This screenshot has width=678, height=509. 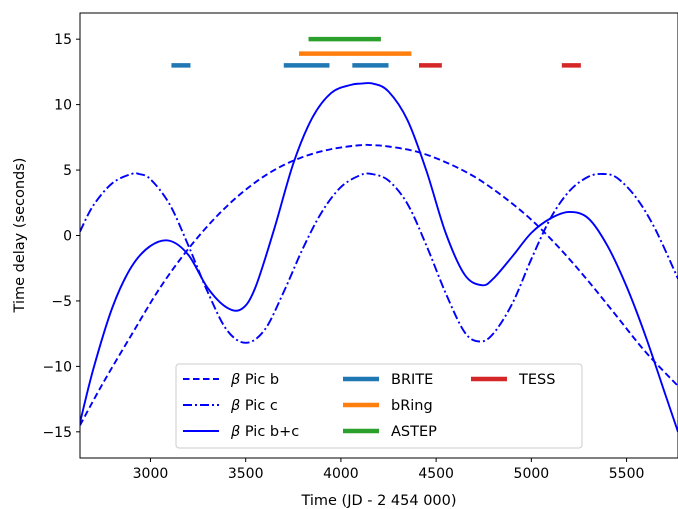 What do you see at coordinates (532, 474) in the screenshot?
I see `x-tick-label-4: 5000` at bounding box center [532, 474].